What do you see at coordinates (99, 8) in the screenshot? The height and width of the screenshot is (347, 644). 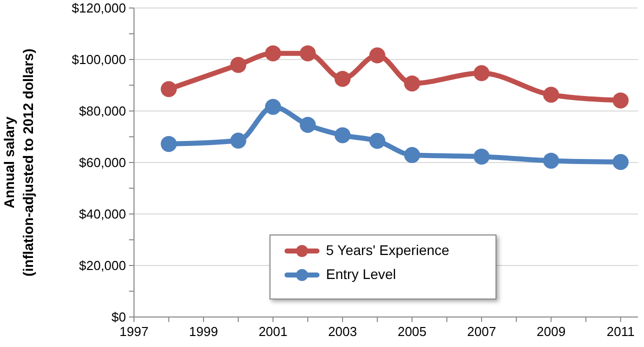 I see `y-tick-label: $120,000` at bounding box center [99, 8].